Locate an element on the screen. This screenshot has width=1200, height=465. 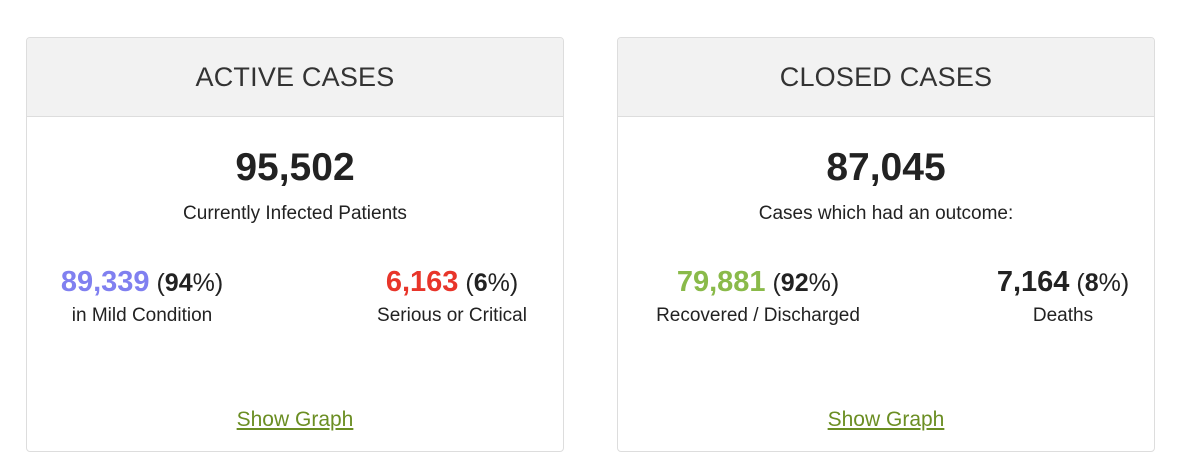
active-cases-header: ACTIVE CASES is located at coordinates (295, 77).